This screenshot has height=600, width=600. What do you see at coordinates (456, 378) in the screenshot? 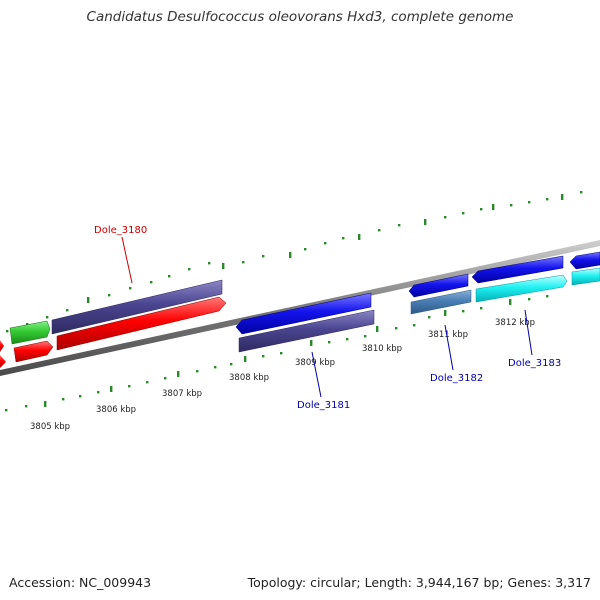
I see `gene-label-dole-3182: Dole_3182` at bounding box center [456, 378].